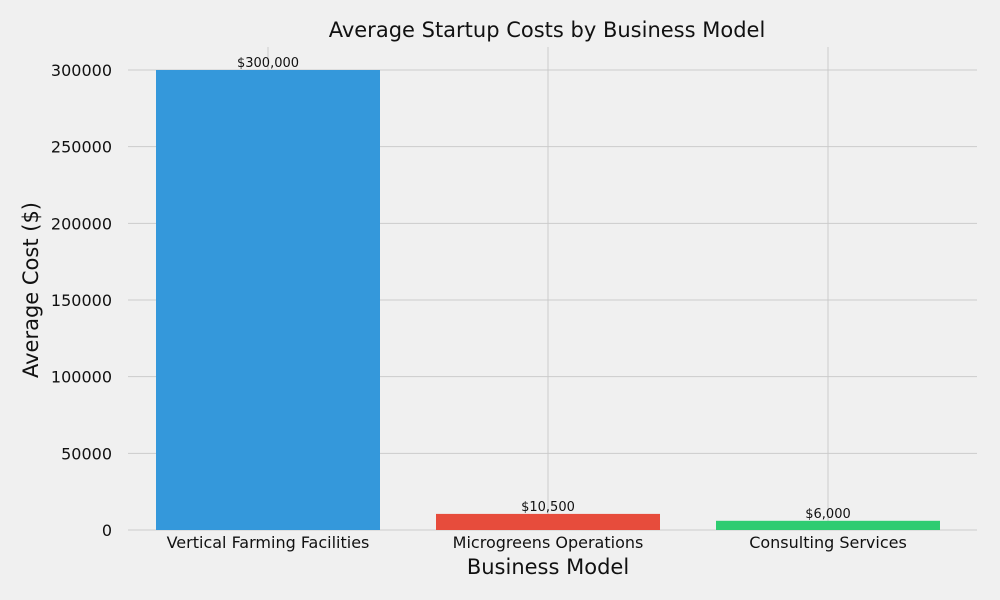 The image size is (1000, 600). I want to click on x-tick-label: Consulting Services, so click(828, 542).